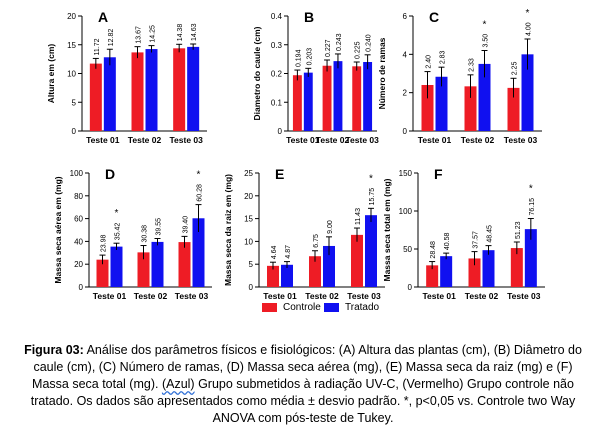  Describe the element at coordinates (139, 35) in the screenshot. I see `data-label: 13.67` at that location.